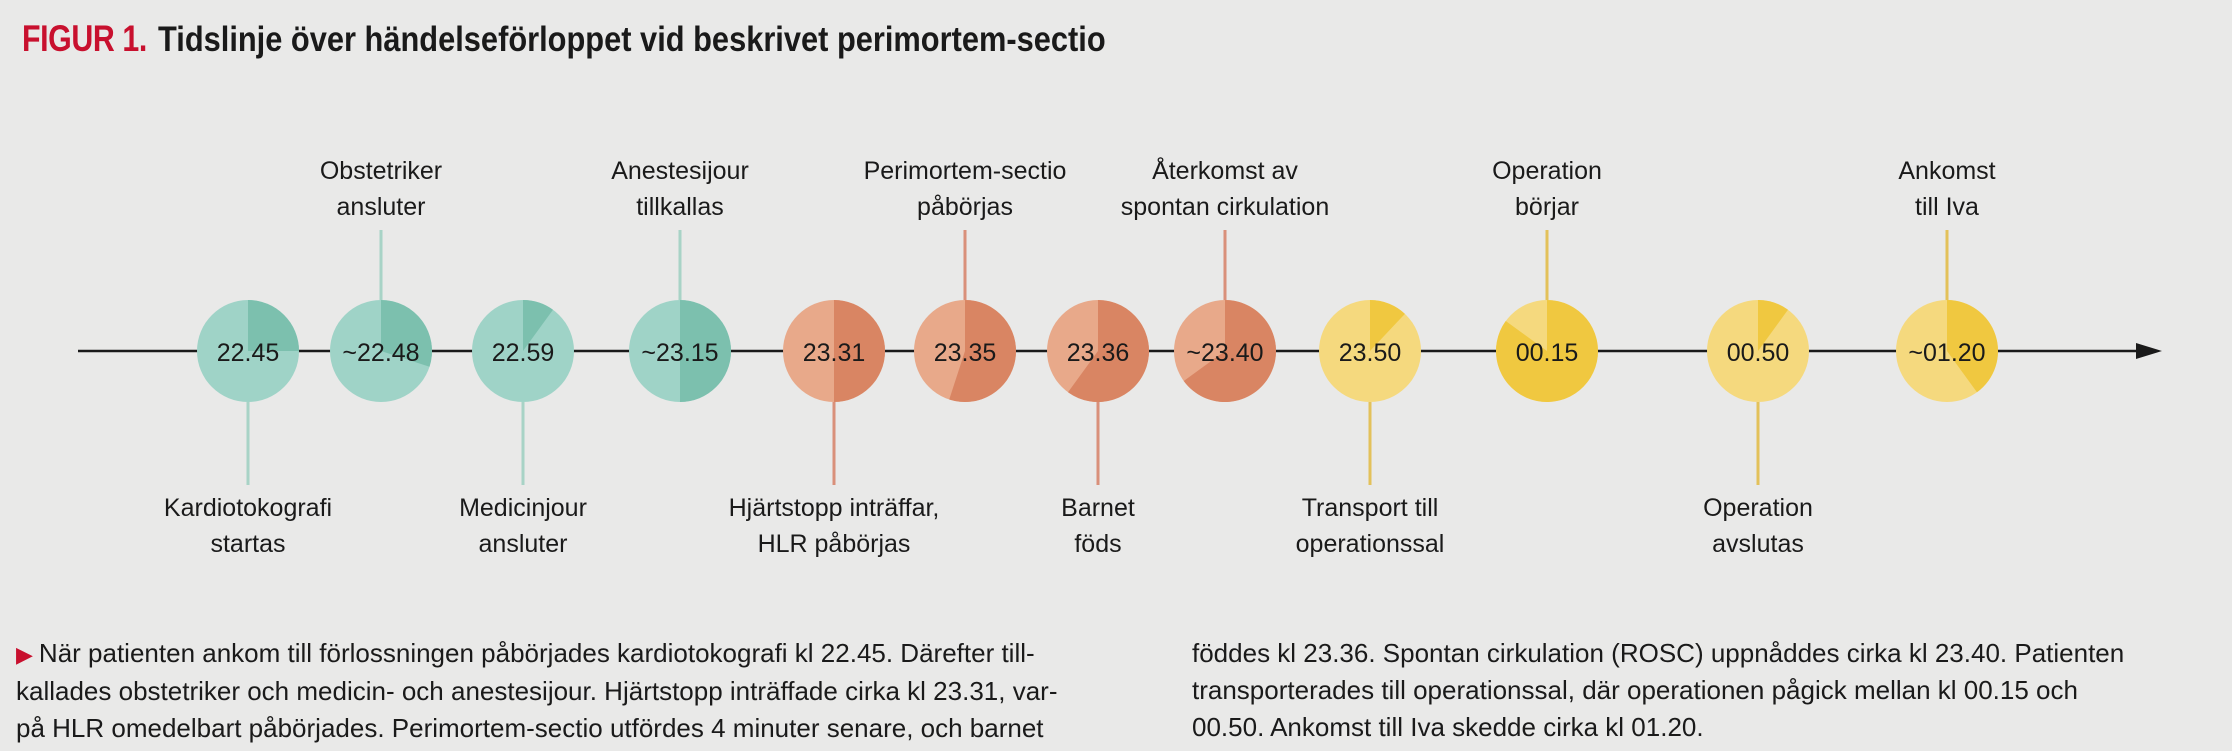  I want to click on event-label: startas, so click(247, 544).